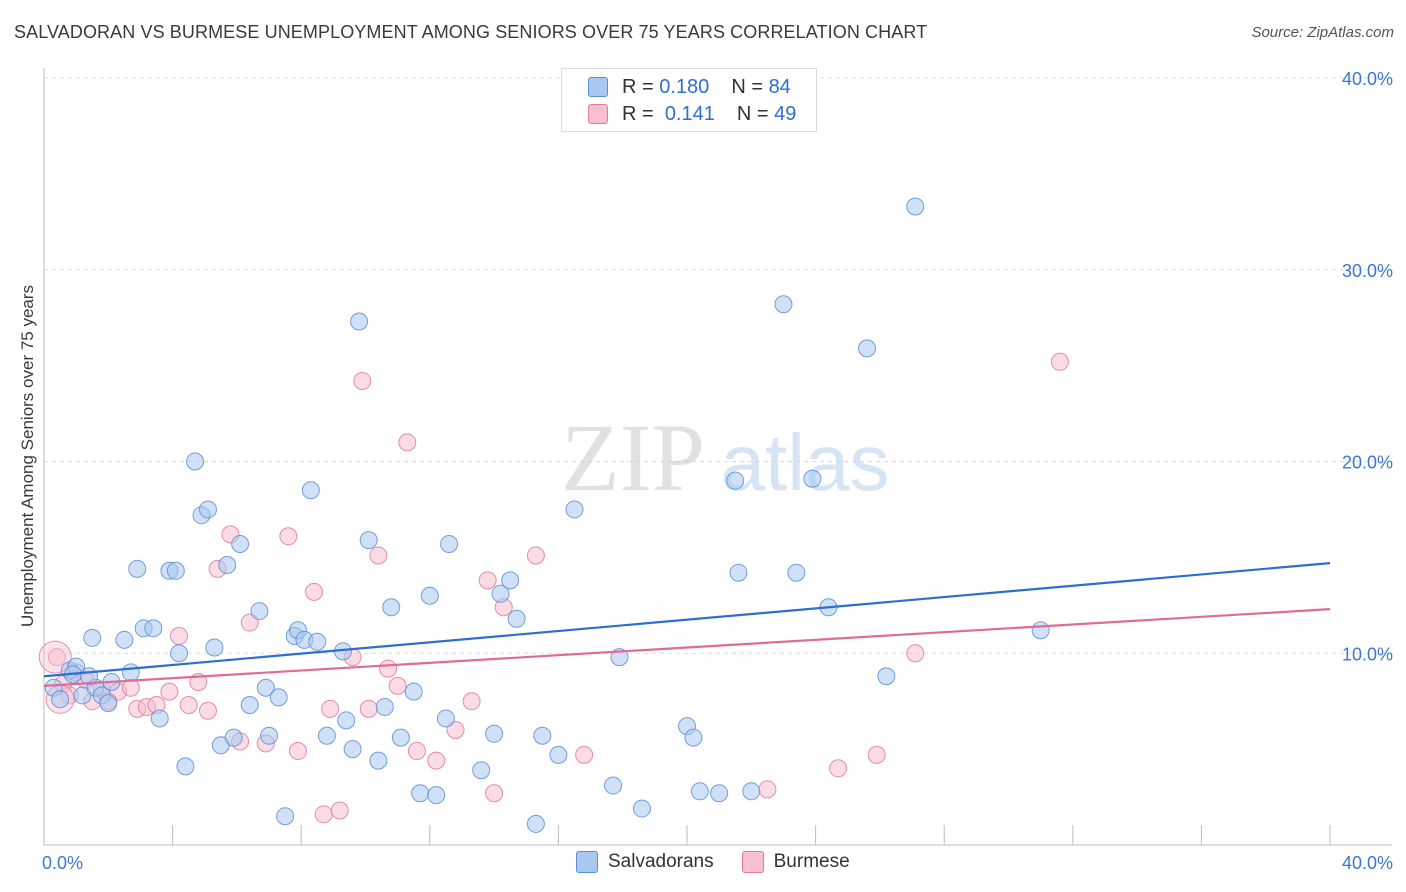 This screenshot has height=892, width=1406. Describe the element at coordinates (1367, 654) in the screenshot. I see `y-tick-label: 10.0%` at that location.